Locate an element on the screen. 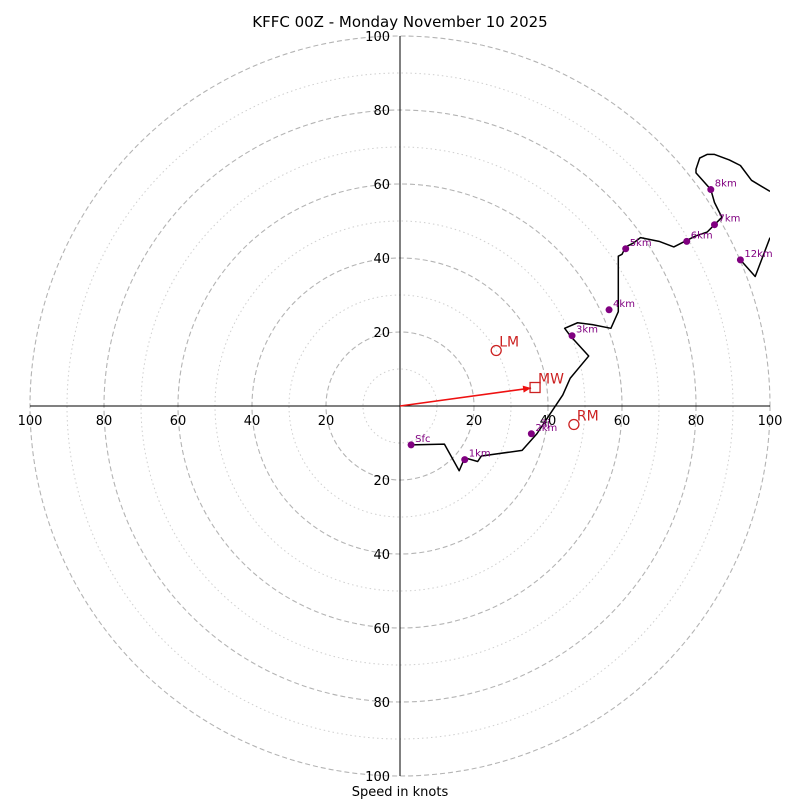 The image size is (800, 800). height-marker-label: 8km is located at coordinates (726, 184).